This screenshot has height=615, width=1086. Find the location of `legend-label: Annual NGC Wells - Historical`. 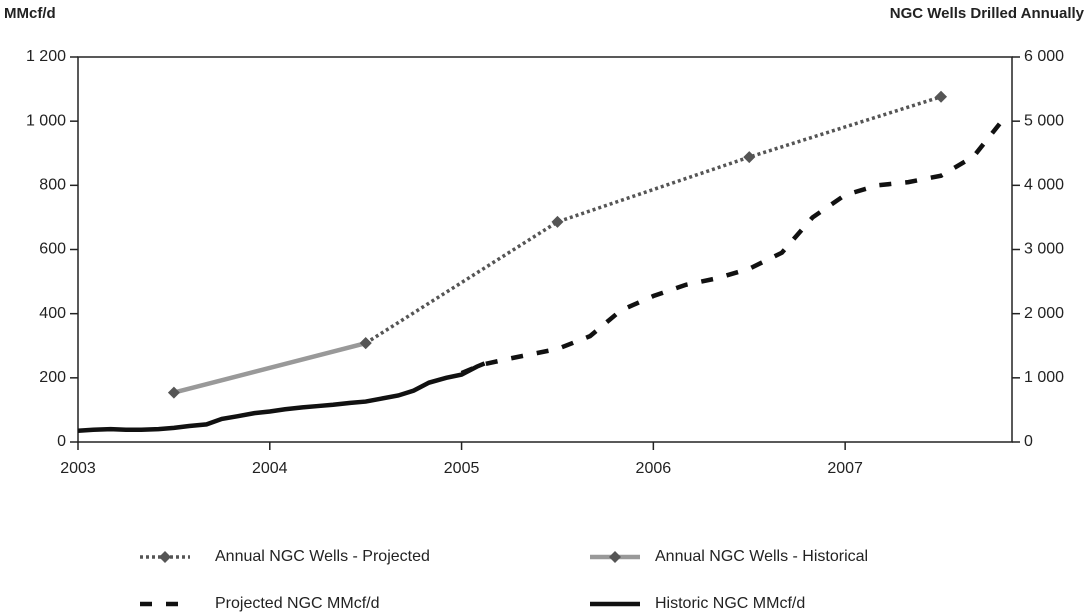

legend-label: Annual NGC Wells - Historical is located at coordinates (761, 556).